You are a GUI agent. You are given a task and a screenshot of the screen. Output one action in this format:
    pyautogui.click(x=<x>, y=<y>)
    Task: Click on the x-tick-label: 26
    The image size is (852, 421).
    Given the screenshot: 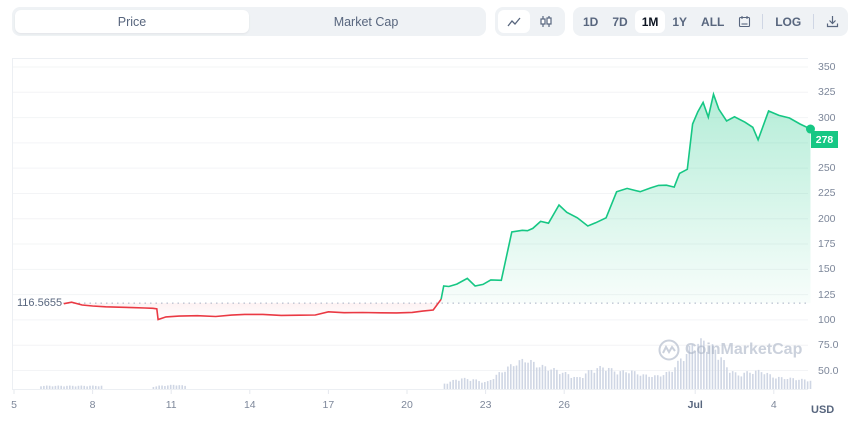 What is the action you would take?
    pyautogui.click(x=564, y=405)
    